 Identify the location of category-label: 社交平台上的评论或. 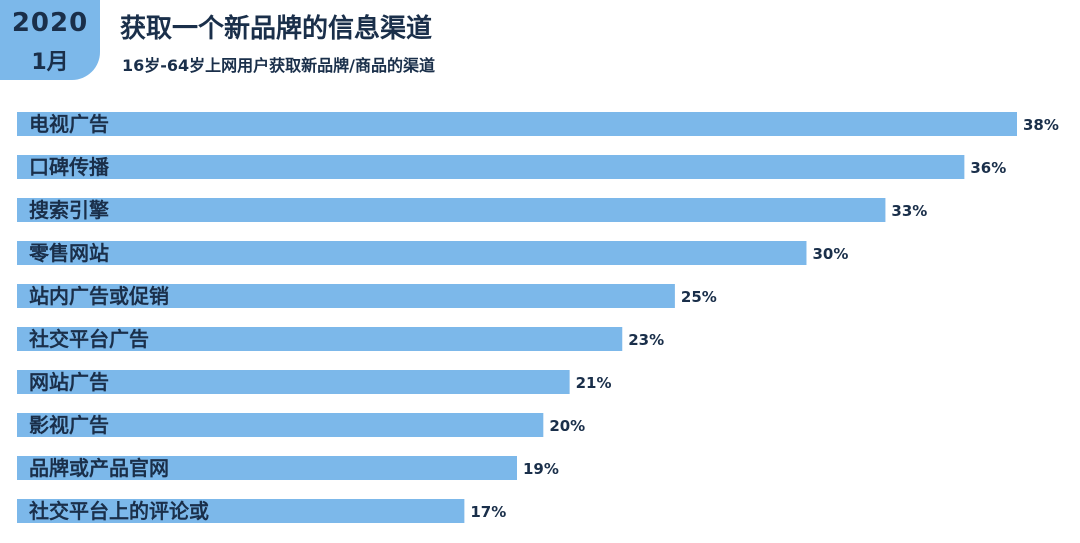
(118, 511).